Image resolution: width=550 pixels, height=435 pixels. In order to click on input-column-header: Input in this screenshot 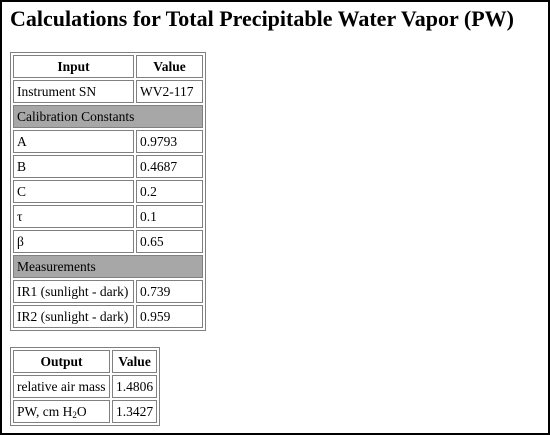, I will do `click(73, 66)`.